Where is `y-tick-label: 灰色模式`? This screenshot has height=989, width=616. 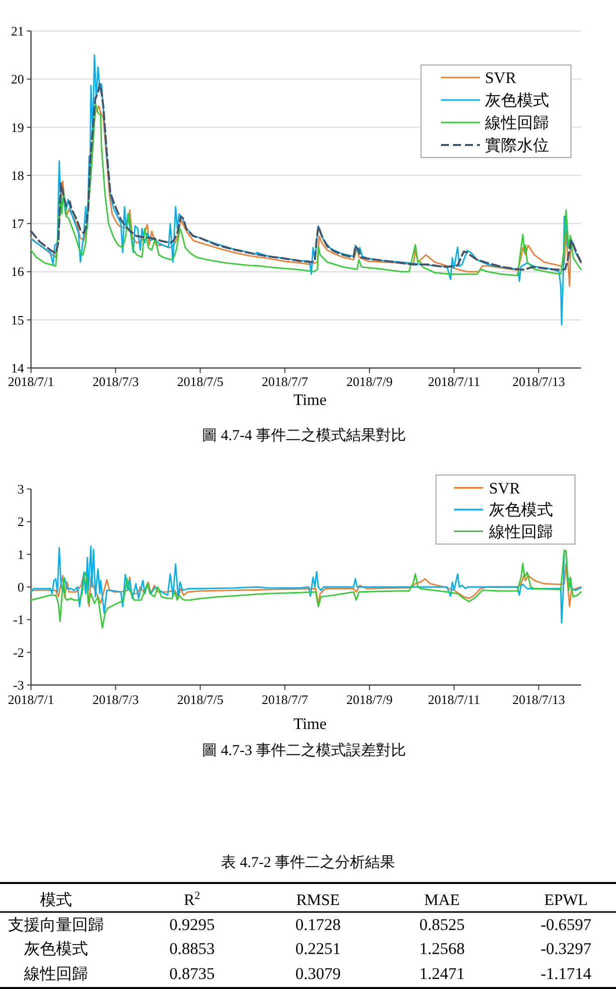
y-tick-label: 灰色模式 is located at coordinates (56, 949).